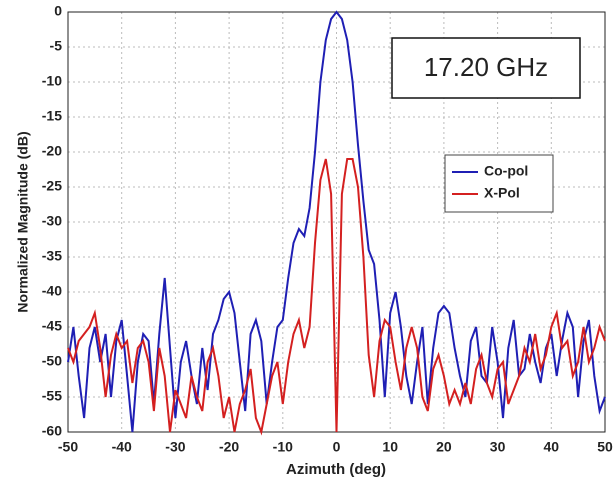 The width and height of the screenshot is (616, 484). What do you see at coordinates (444, 447) in the screenshot?
I see `x-tick-label: 20` at bounding box center [444, 447].